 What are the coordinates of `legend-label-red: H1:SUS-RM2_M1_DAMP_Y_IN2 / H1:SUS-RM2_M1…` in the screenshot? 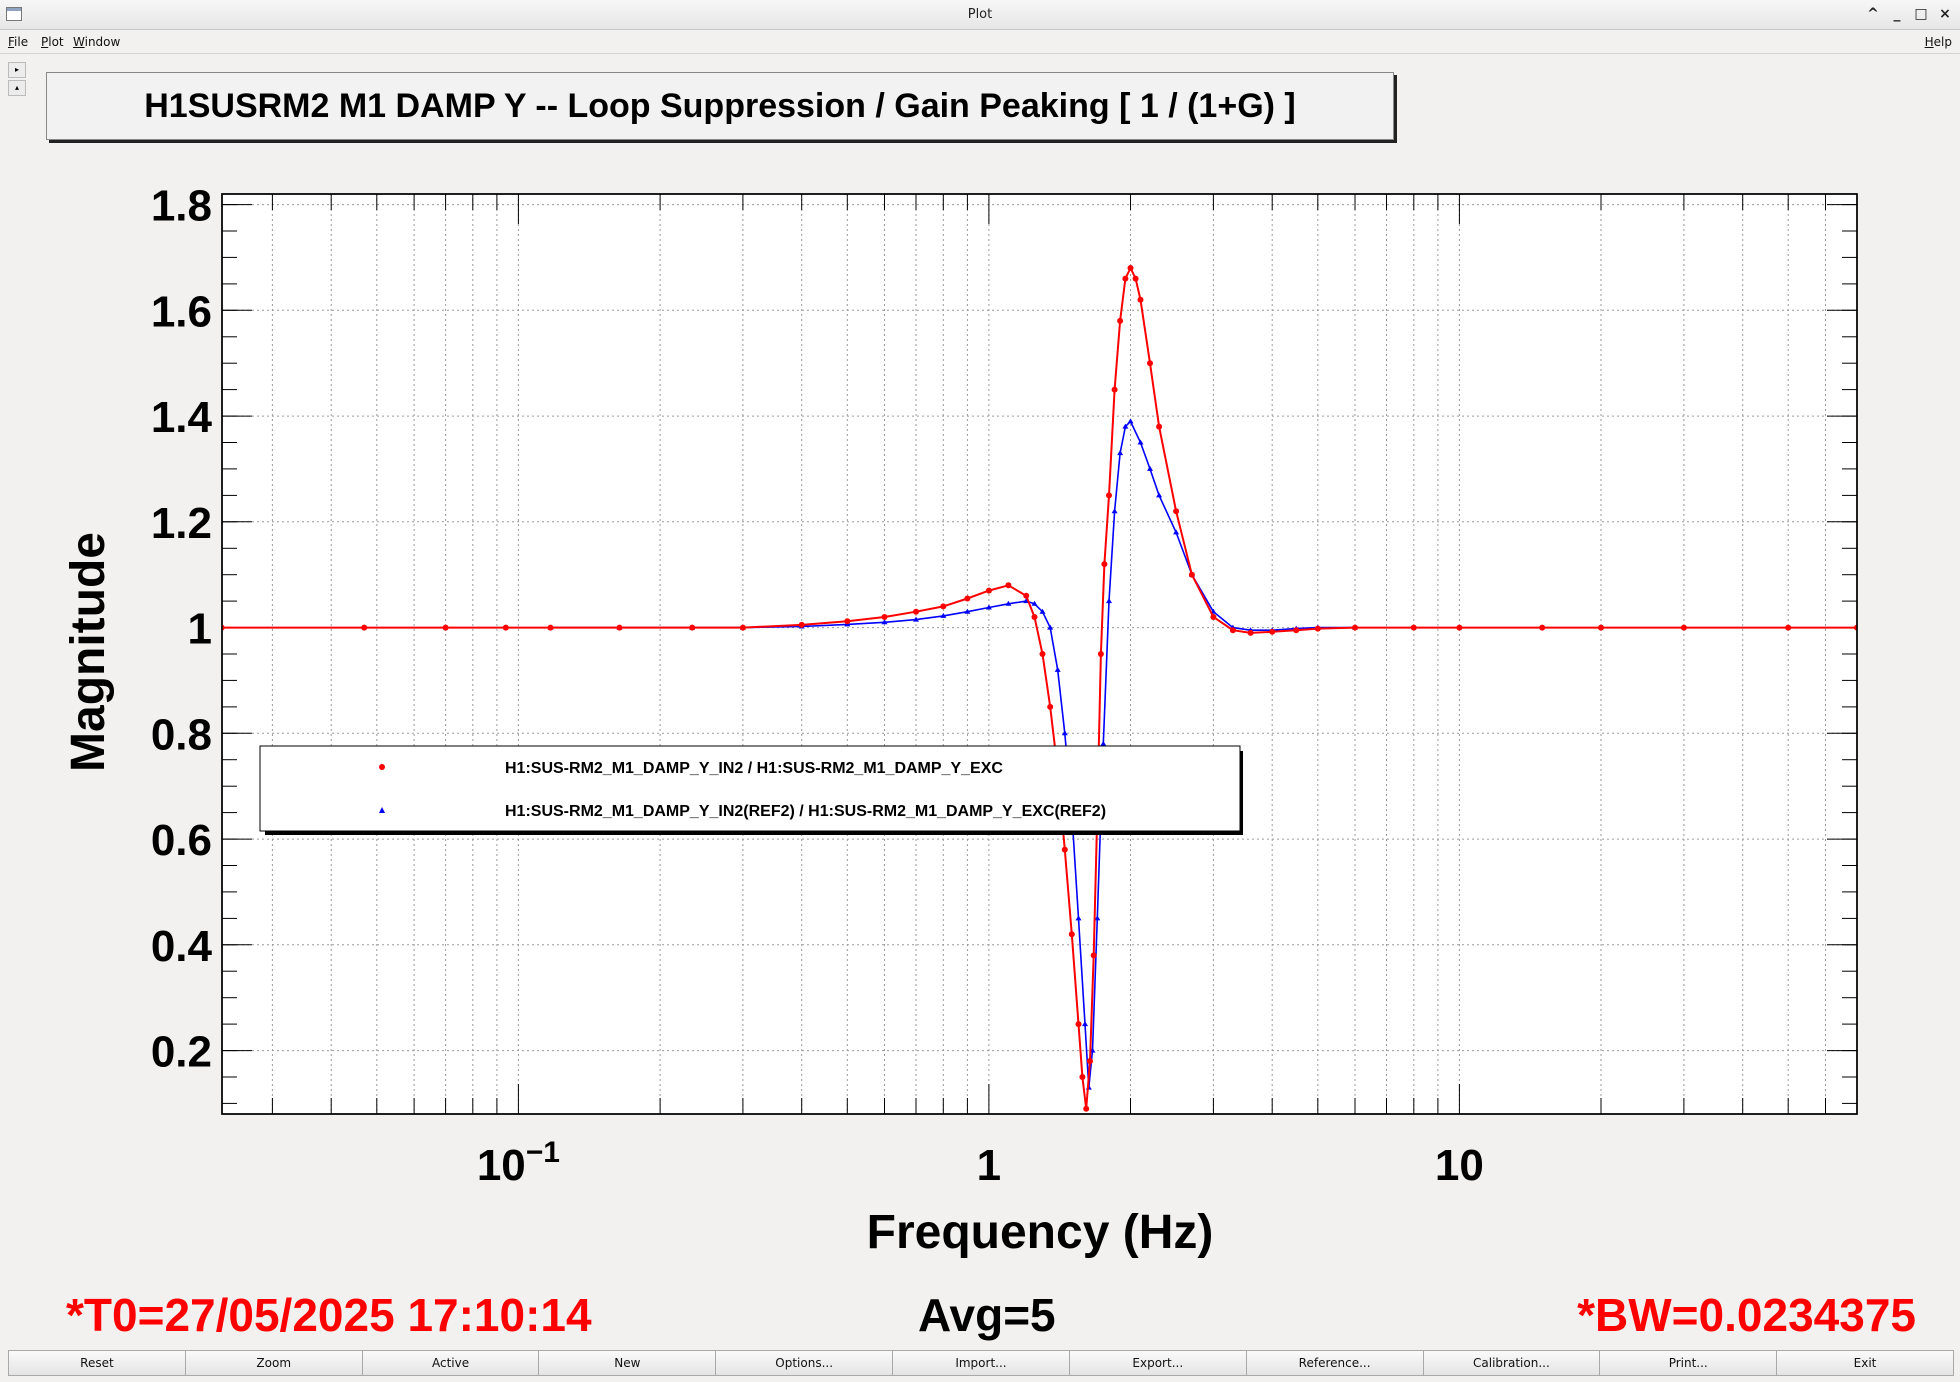 It's located at (754, 768).